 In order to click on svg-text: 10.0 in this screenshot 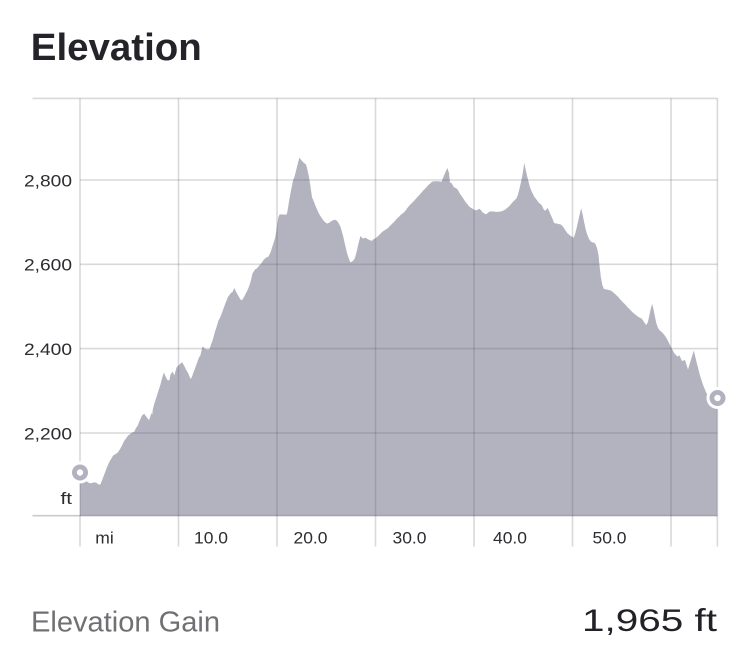, I will do `click(211, 537)`.